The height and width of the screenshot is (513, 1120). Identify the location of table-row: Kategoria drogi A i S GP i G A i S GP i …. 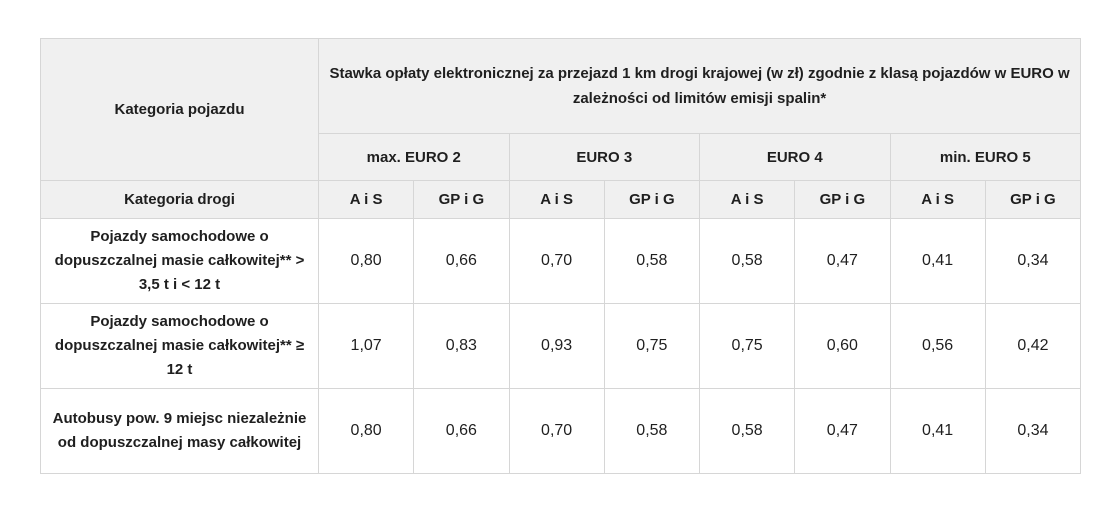
(561, 199).